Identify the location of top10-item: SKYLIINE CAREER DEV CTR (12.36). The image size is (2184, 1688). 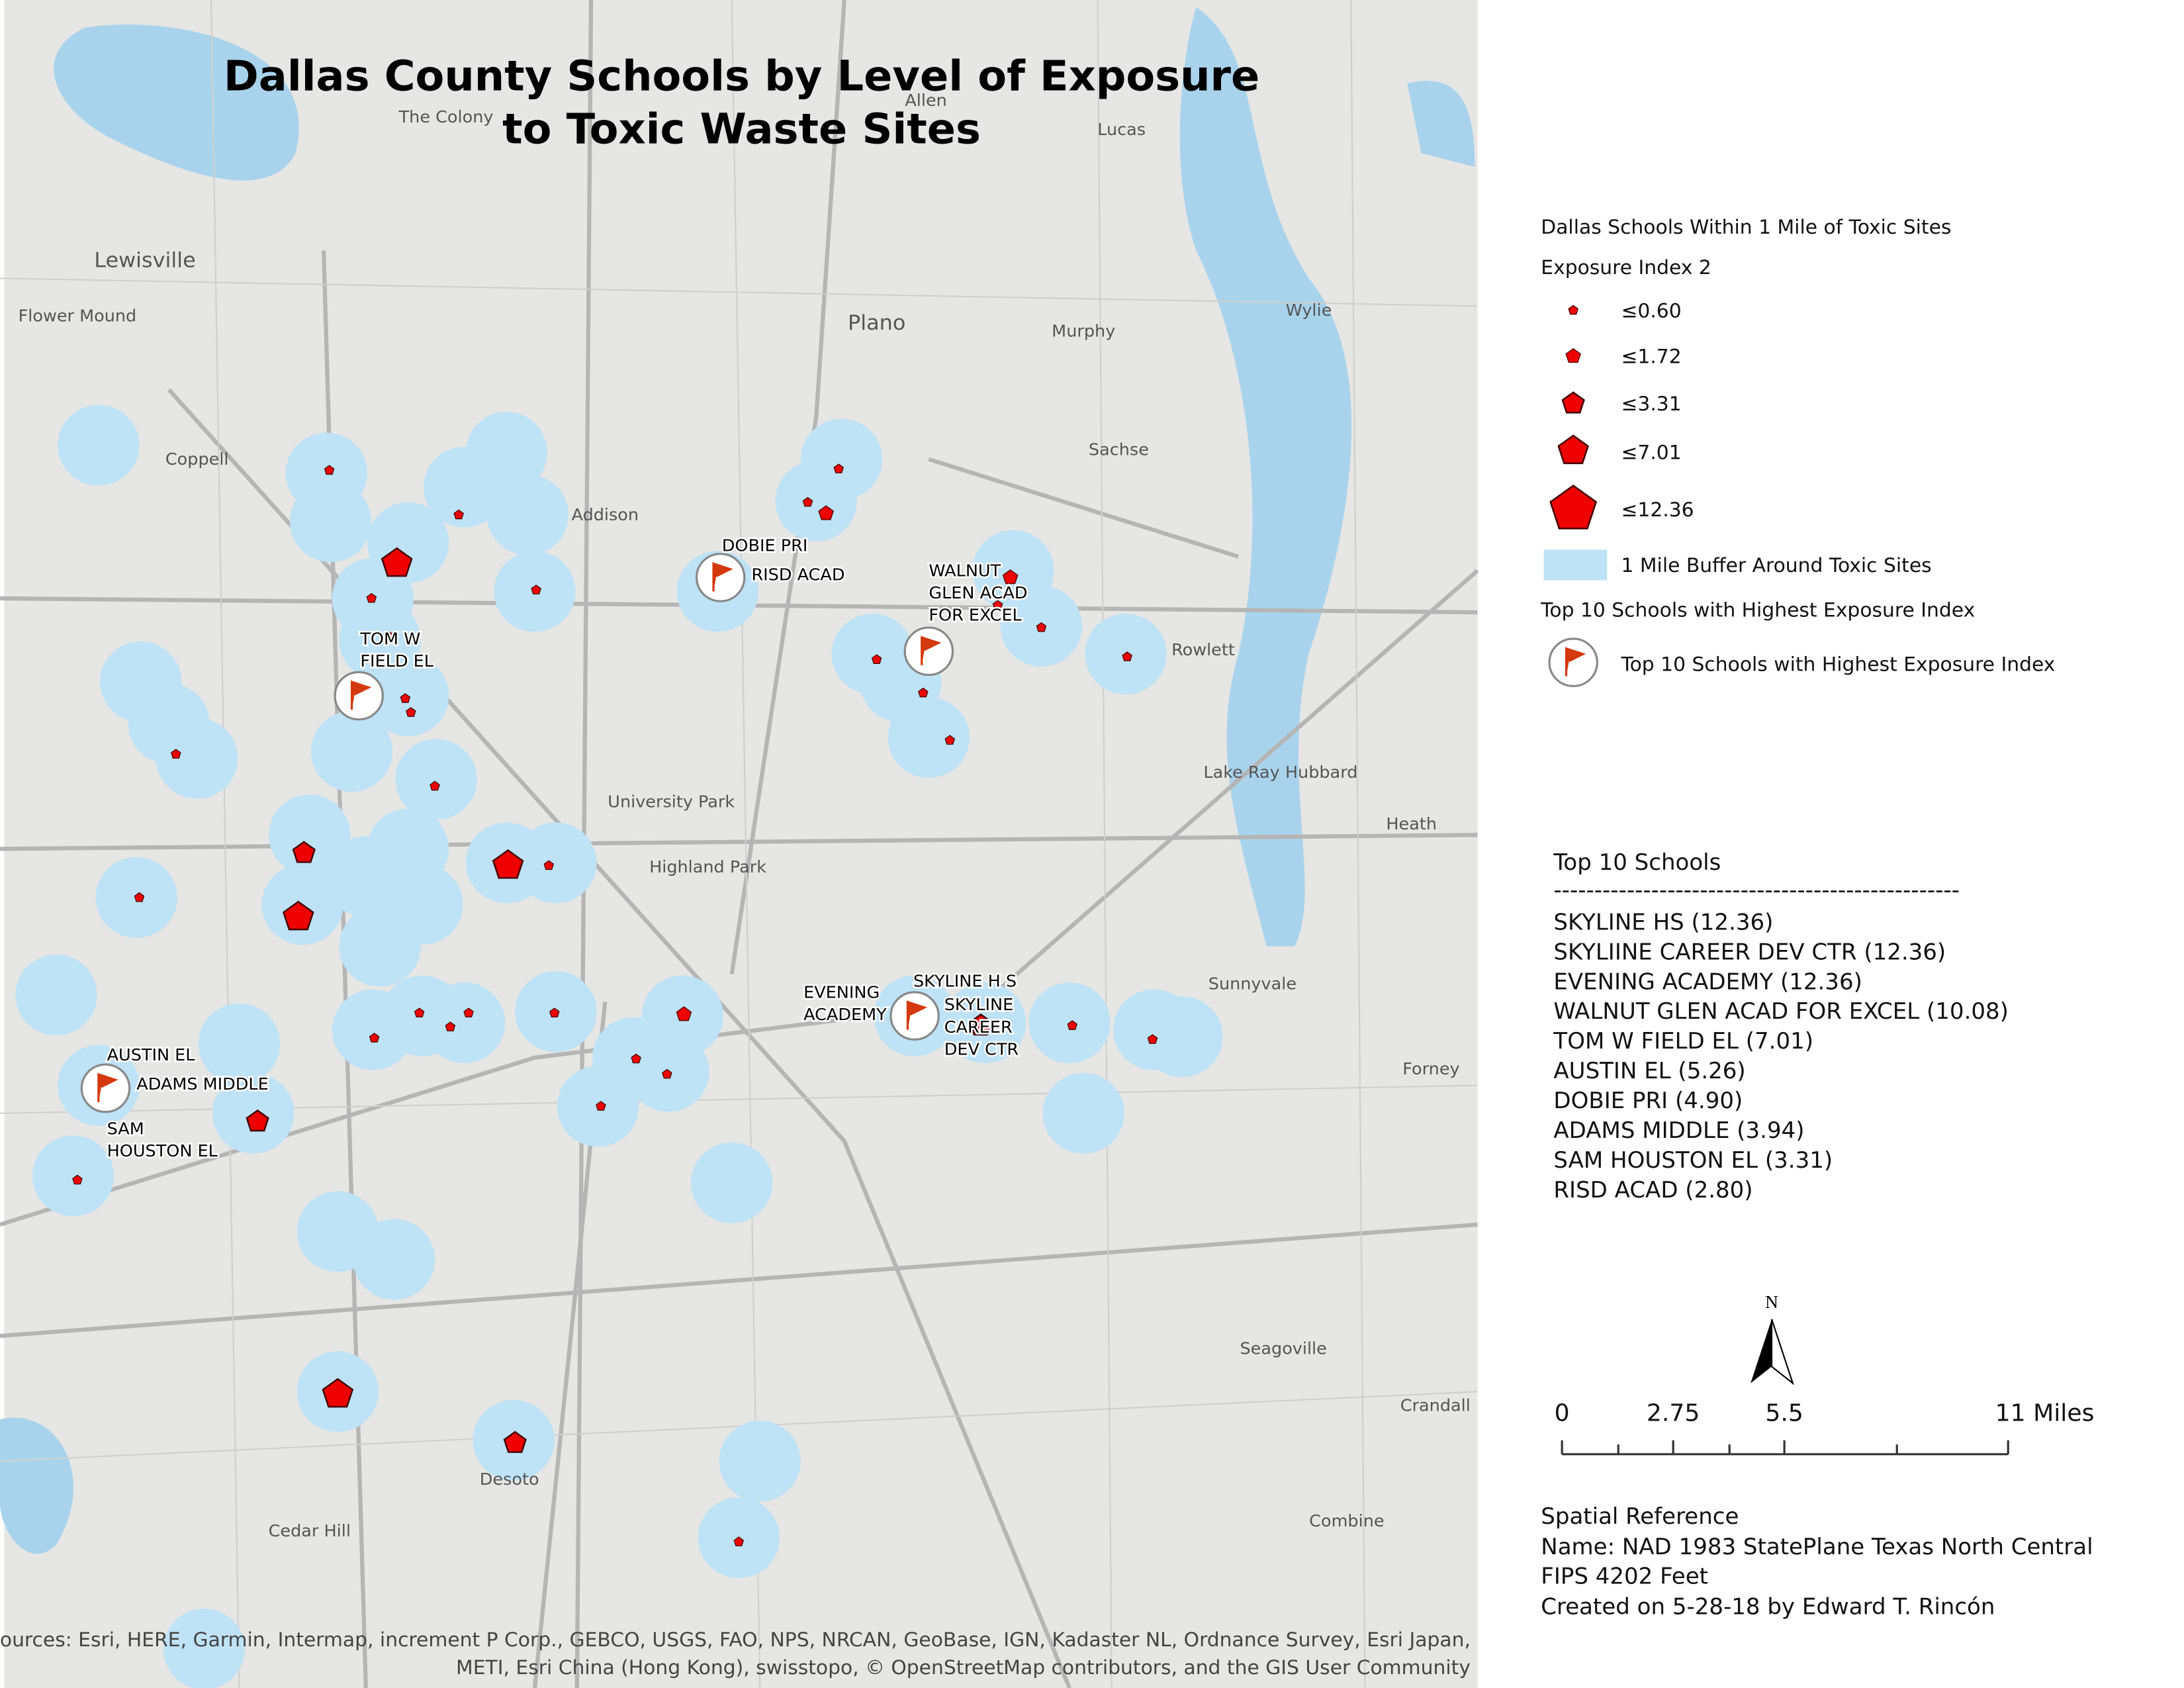
(1749, 951).